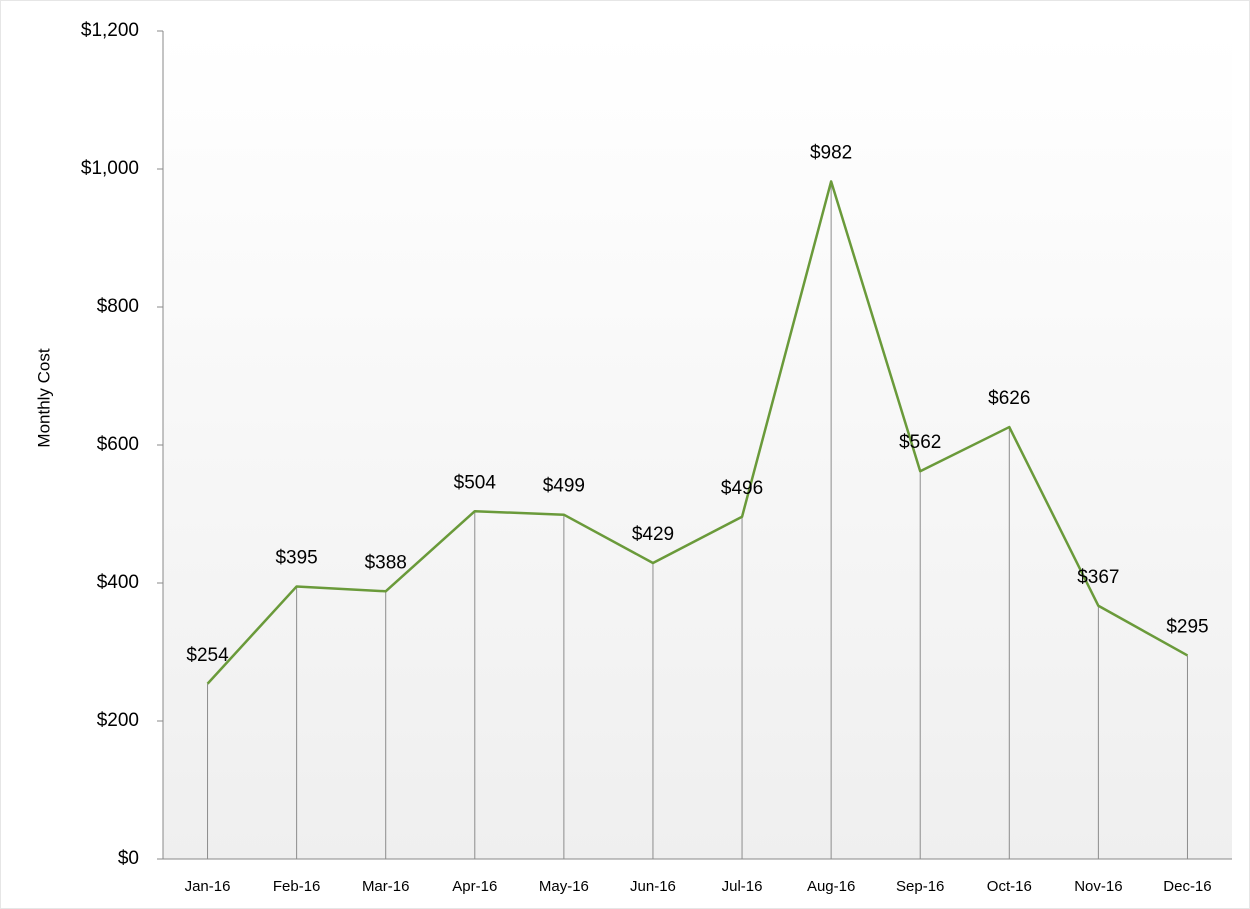 This screenshot has width=1250, height=909. What do you see at coordinates (475, 482) in the screenshot?
I see `data-label: $504` at bounding box center [475, 482].